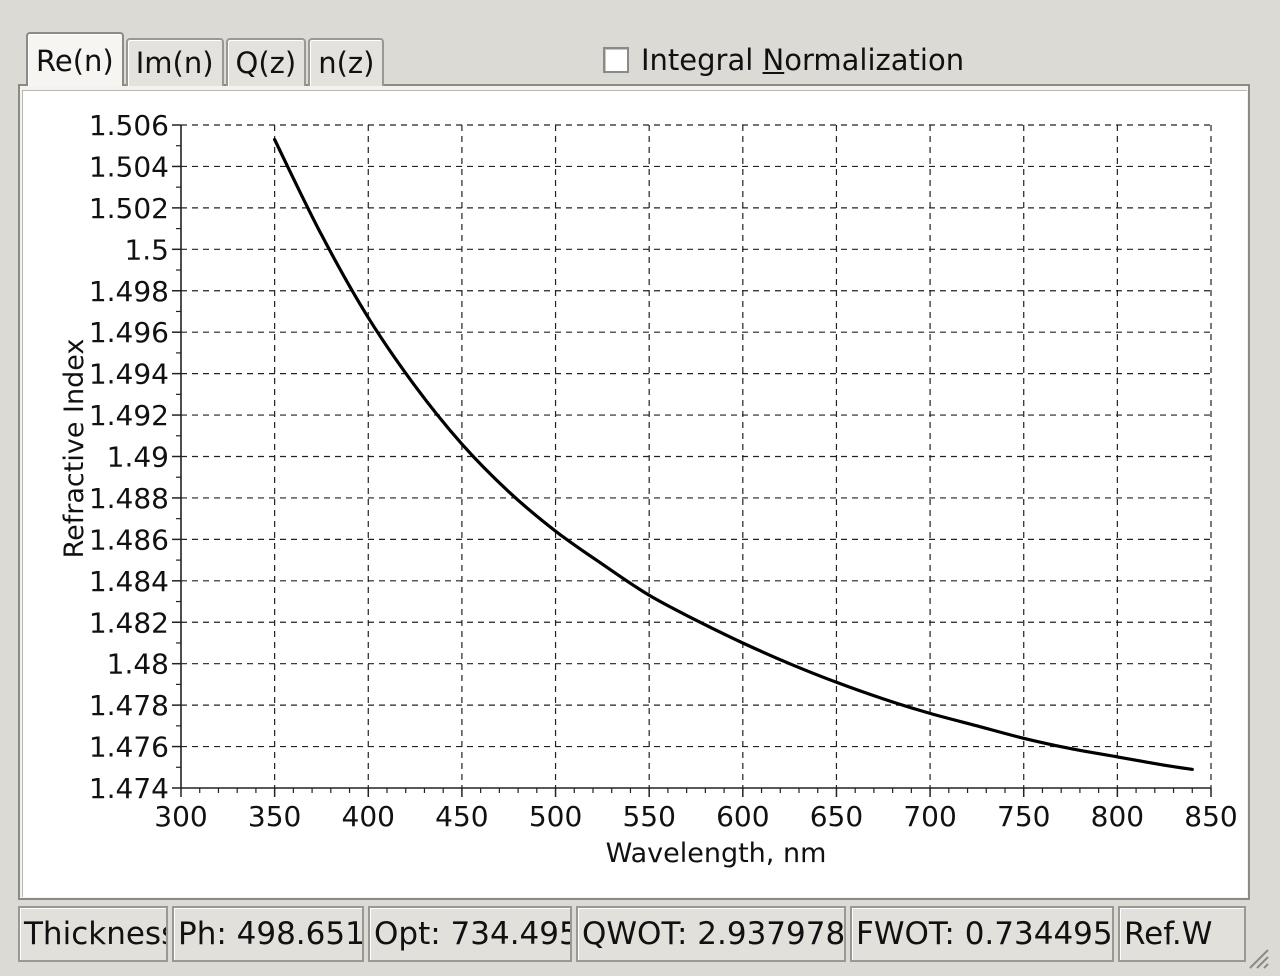 This screenshot has height=976, width=1280. Describe the element at coordinates (1023, 816) in the screenshot. I see `x-tick-label: 750` at that location.